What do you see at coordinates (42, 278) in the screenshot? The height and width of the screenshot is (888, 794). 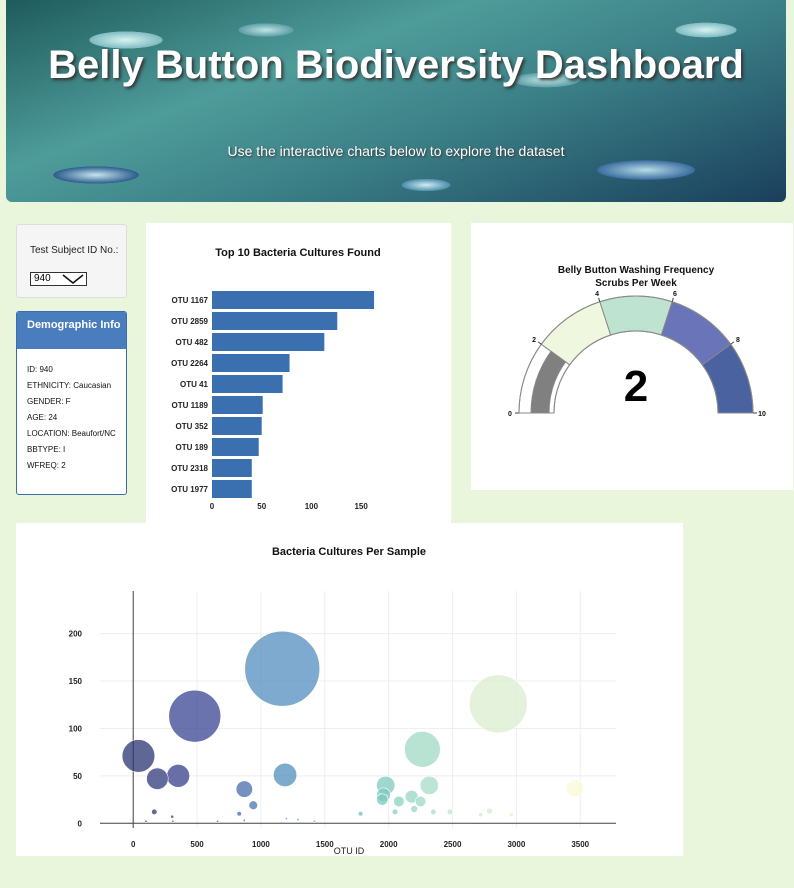 I see `subject-id-value: 940` at bounding box center [42, 278].